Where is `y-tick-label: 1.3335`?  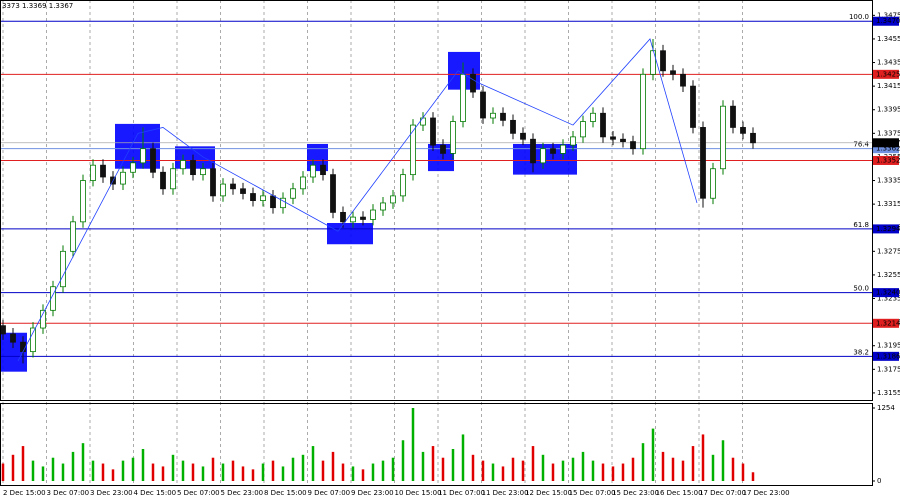 y-tick-label: 1.3335 is located at coordinates (888, 181).